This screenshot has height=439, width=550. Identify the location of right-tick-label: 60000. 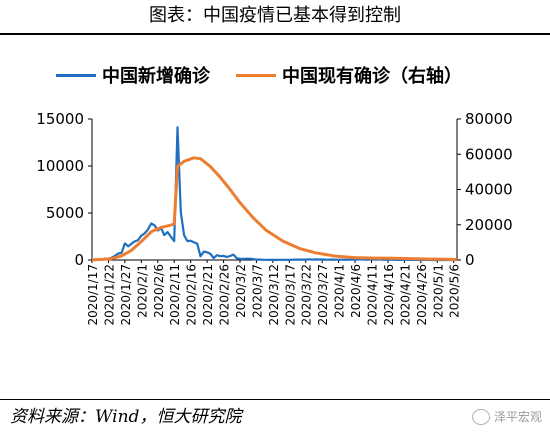
(489, 154).